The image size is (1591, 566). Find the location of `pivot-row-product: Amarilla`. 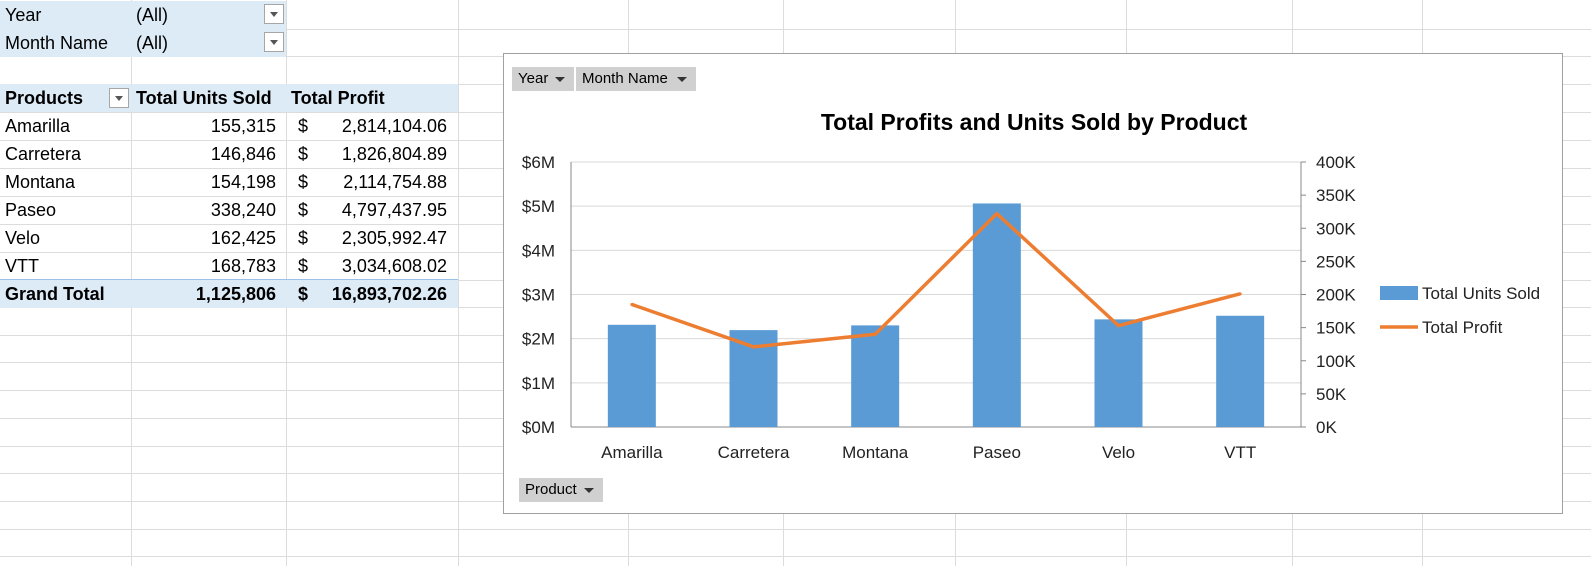

pivot-row-product: Amarilla is located at coordinates (38, 126).